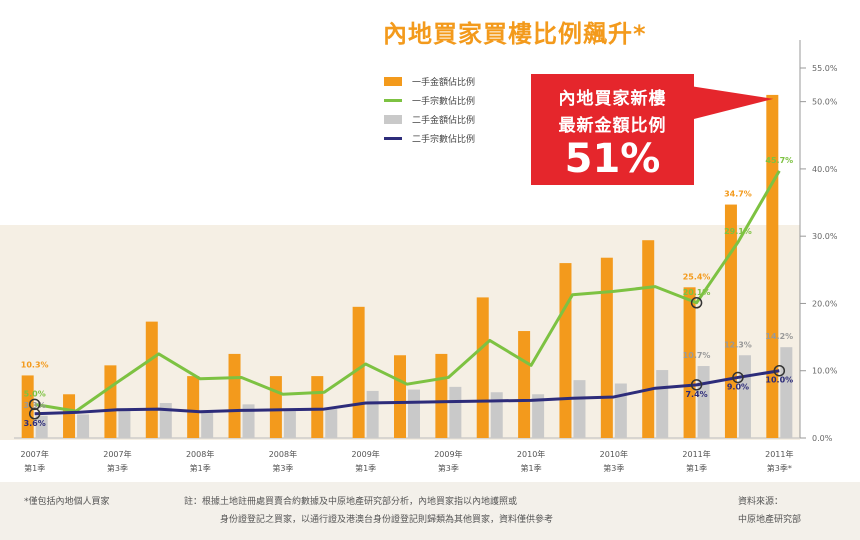 The width and height of the screenshot is (860, 540). What do you see at coordinates (825, 371) in the screenshot?
I see `y-tick-label: 10.0%` at bounding box center [825, 371].